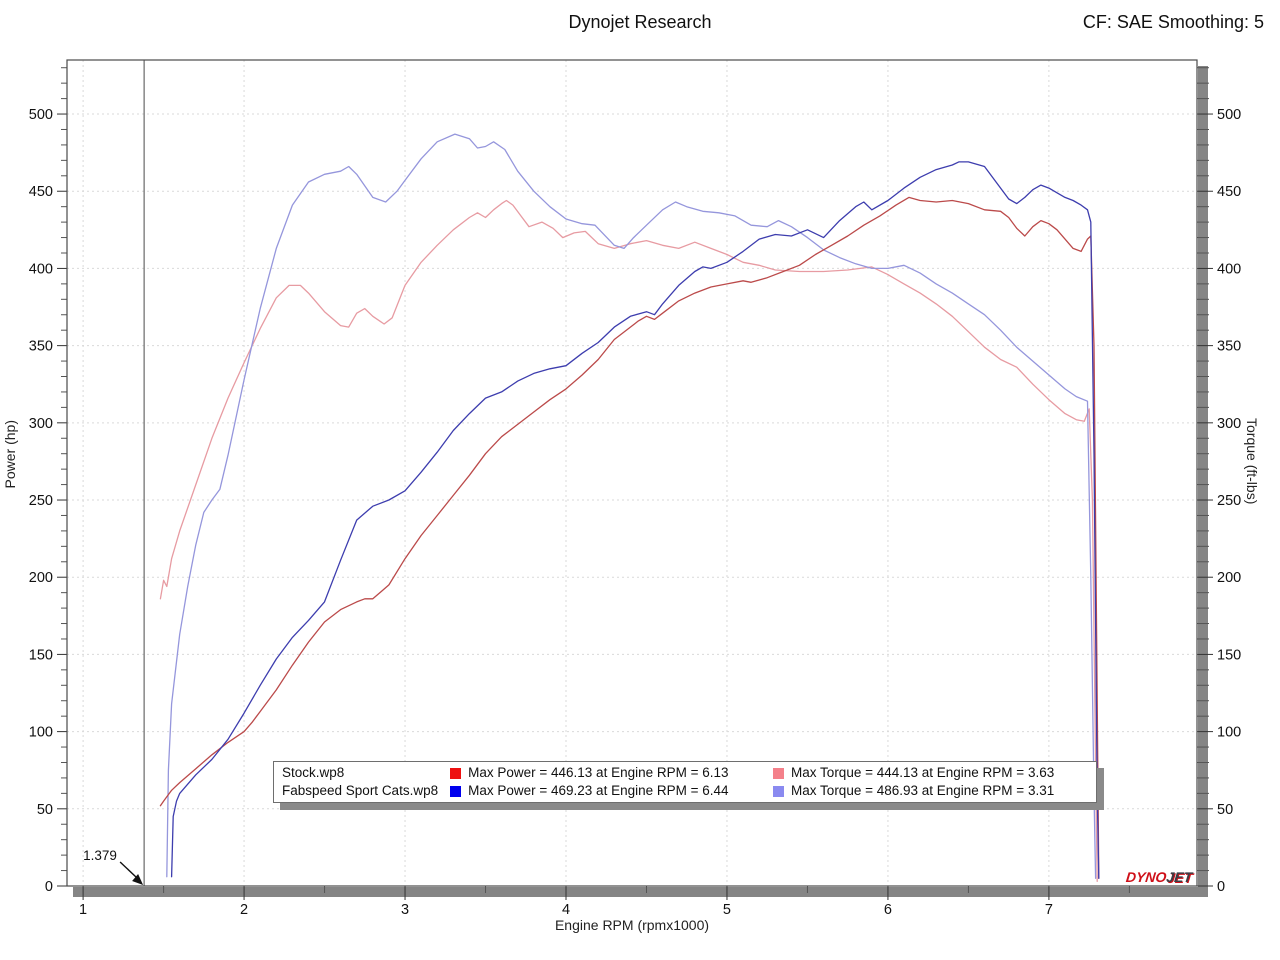 The image size is (1280, 960). What do you see at coordinates (1049, 910) in the screenshot?
I see `x-tick-label: 7` at bounding box center [1049, 910].